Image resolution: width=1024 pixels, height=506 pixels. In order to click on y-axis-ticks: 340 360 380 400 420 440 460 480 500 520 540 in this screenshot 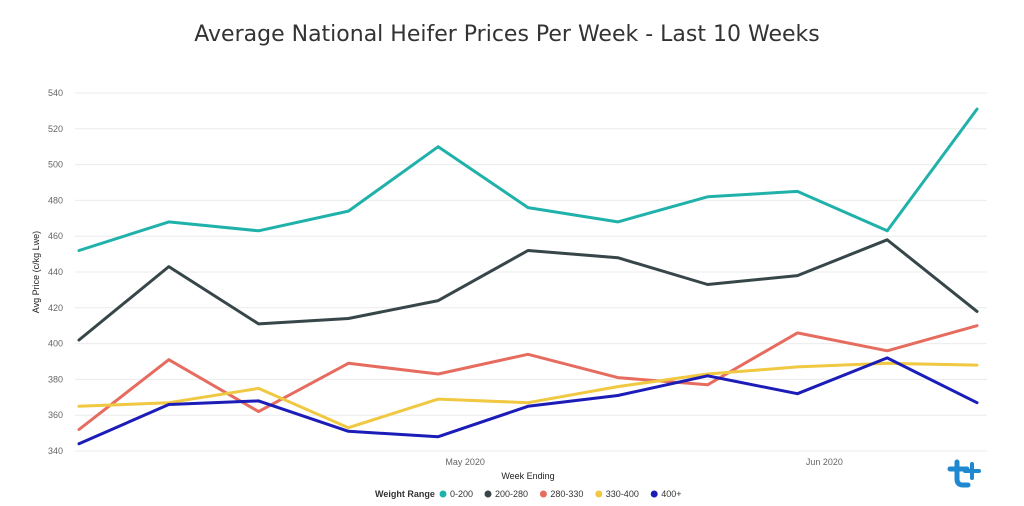, I will do `click(55, 272)`.